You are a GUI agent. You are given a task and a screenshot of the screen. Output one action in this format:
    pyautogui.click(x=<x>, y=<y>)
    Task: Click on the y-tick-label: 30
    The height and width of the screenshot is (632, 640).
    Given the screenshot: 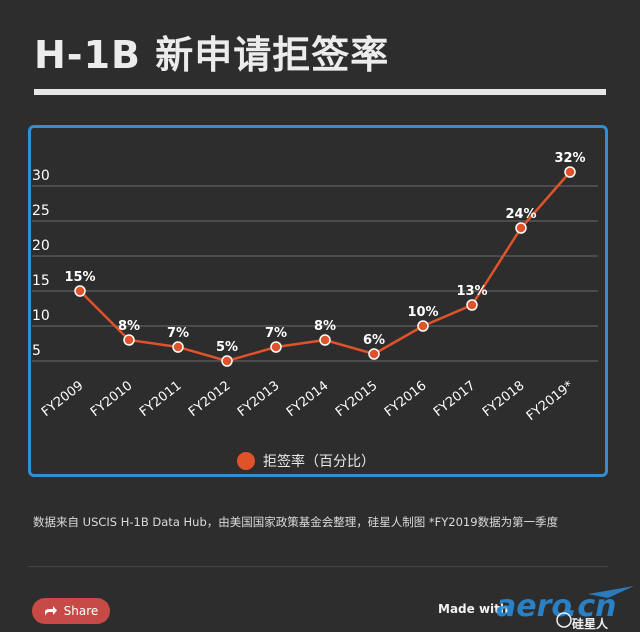 What is the action you would take?
    pyautogui.click(x=41, y=176)
    